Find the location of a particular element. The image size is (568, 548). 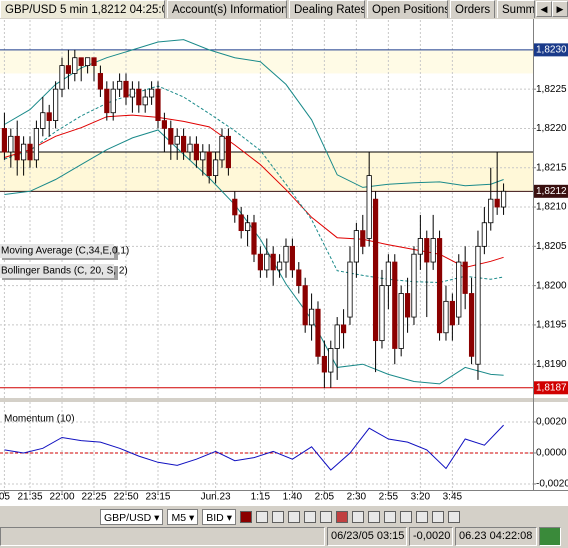

tab: GBP/USD 5 min 1,8212 04:25:00 is located at coordinates (82, 9).